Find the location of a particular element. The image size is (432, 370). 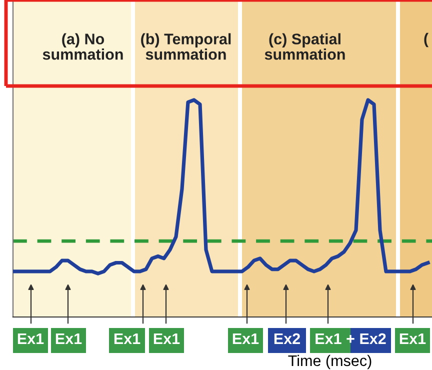

text: Ex1 + Ex2 is located at coordinates (351, 338).